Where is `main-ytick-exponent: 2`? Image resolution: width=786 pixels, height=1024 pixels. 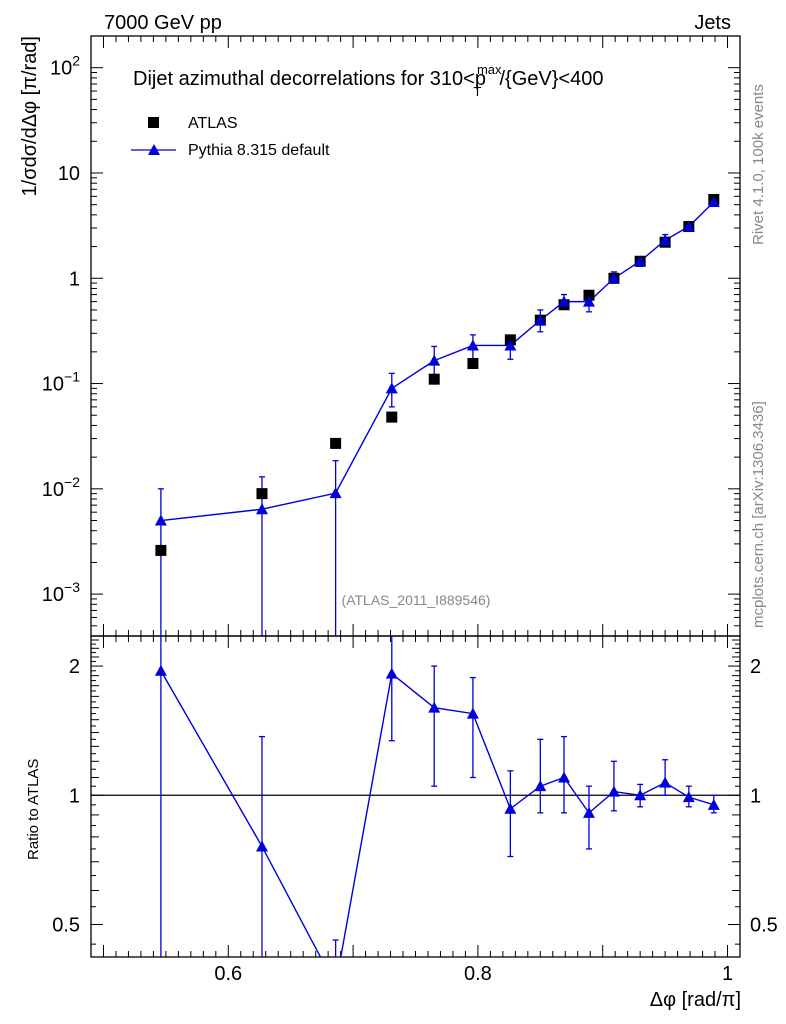
main-ytick-exponent: 2 is located at coordinates (76, 61).